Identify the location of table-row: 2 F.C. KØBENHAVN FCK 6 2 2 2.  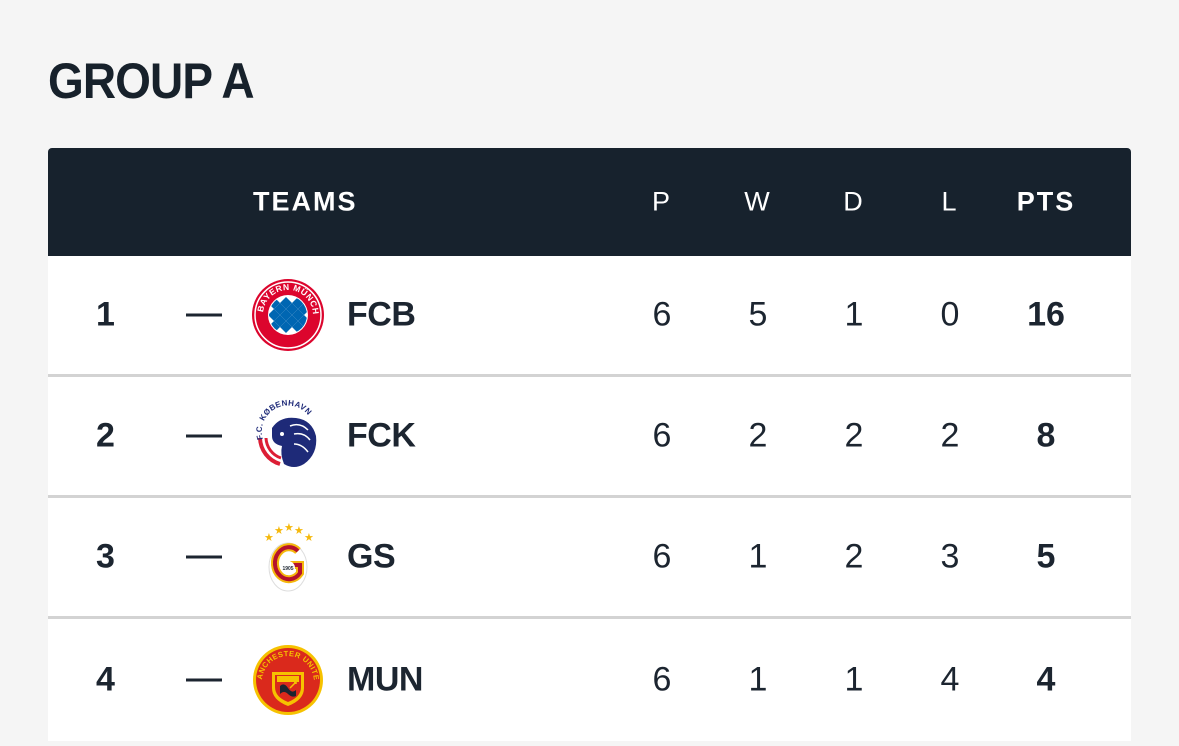
(589, 437).